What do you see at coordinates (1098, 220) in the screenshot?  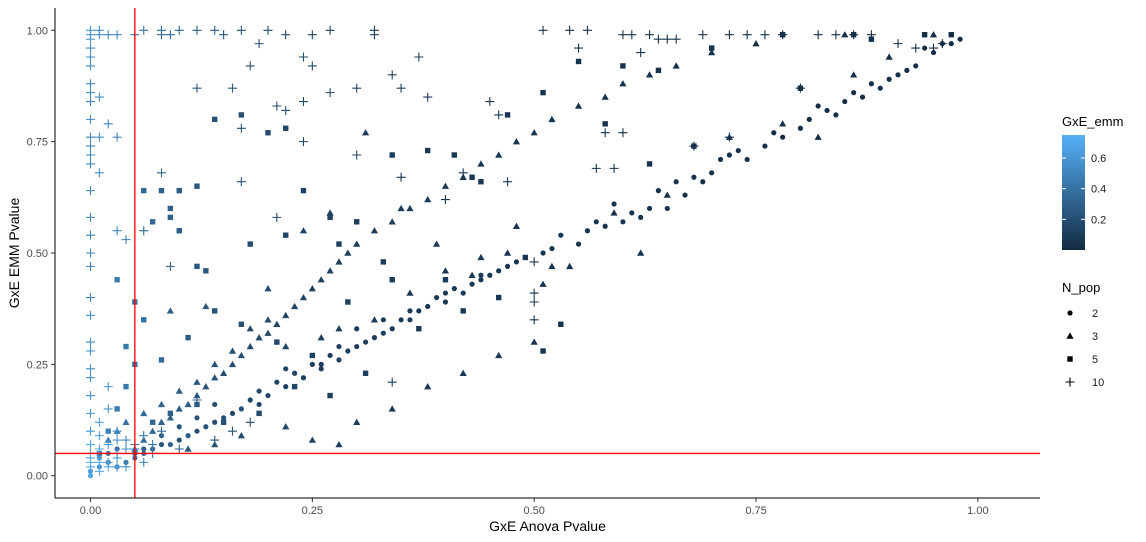 I see `color-bar-label: 0.2` at bounding box center [1098, 220].